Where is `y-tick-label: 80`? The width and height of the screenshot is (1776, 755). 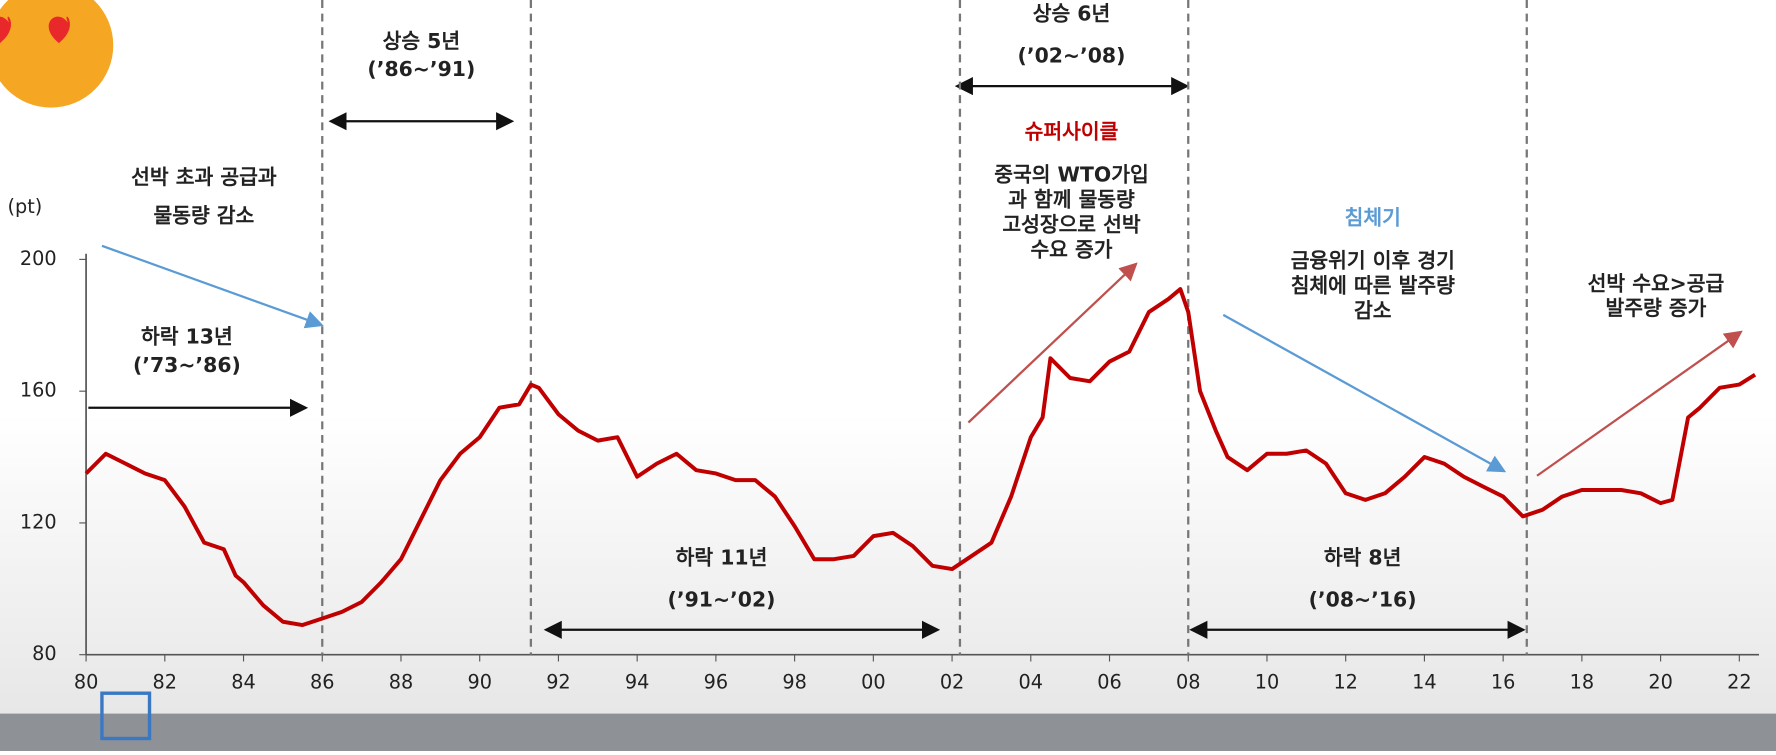
y-tick-label: 80 is located at coordinates (44, 653).